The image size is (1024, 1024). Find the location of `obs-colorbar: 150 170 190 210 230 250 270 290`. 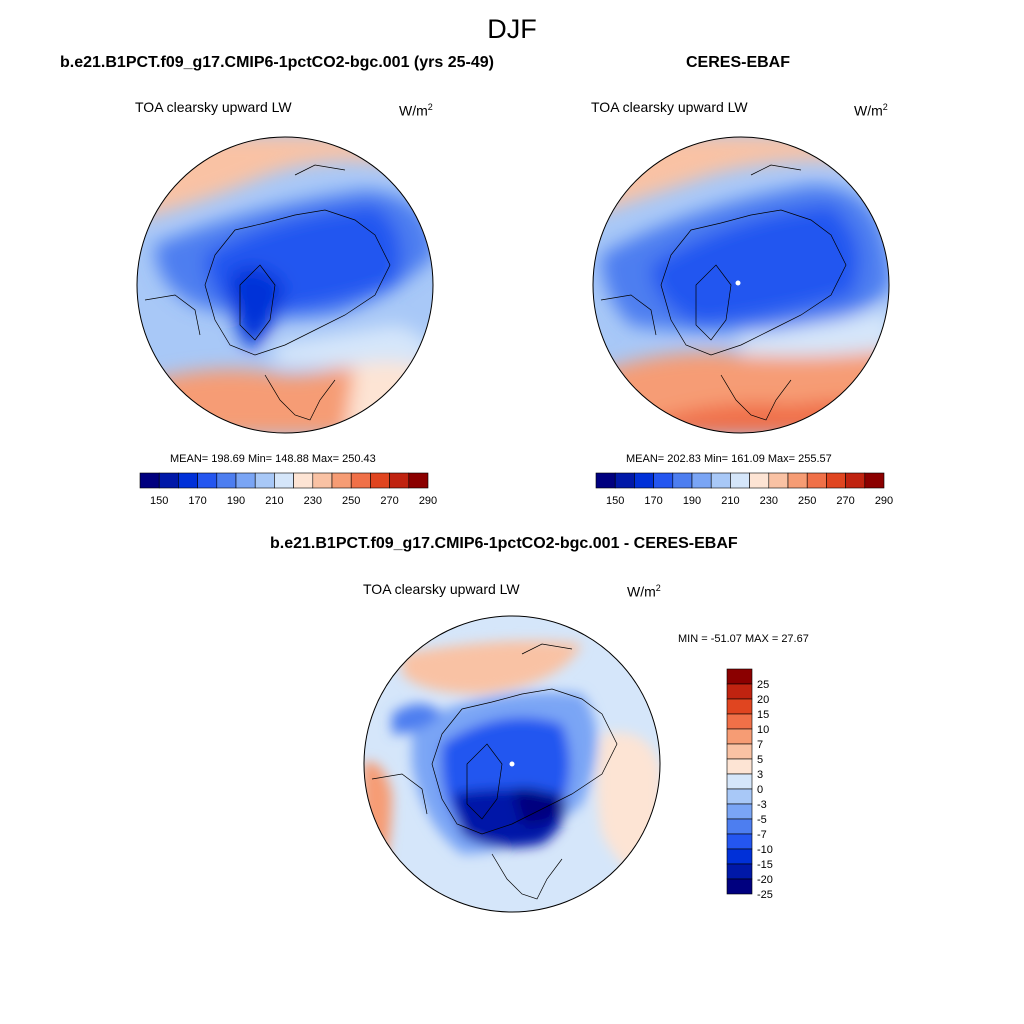

obs-colorbar: 150 170 190 210 230 250 270 290 is located at coordinates (744, 489).